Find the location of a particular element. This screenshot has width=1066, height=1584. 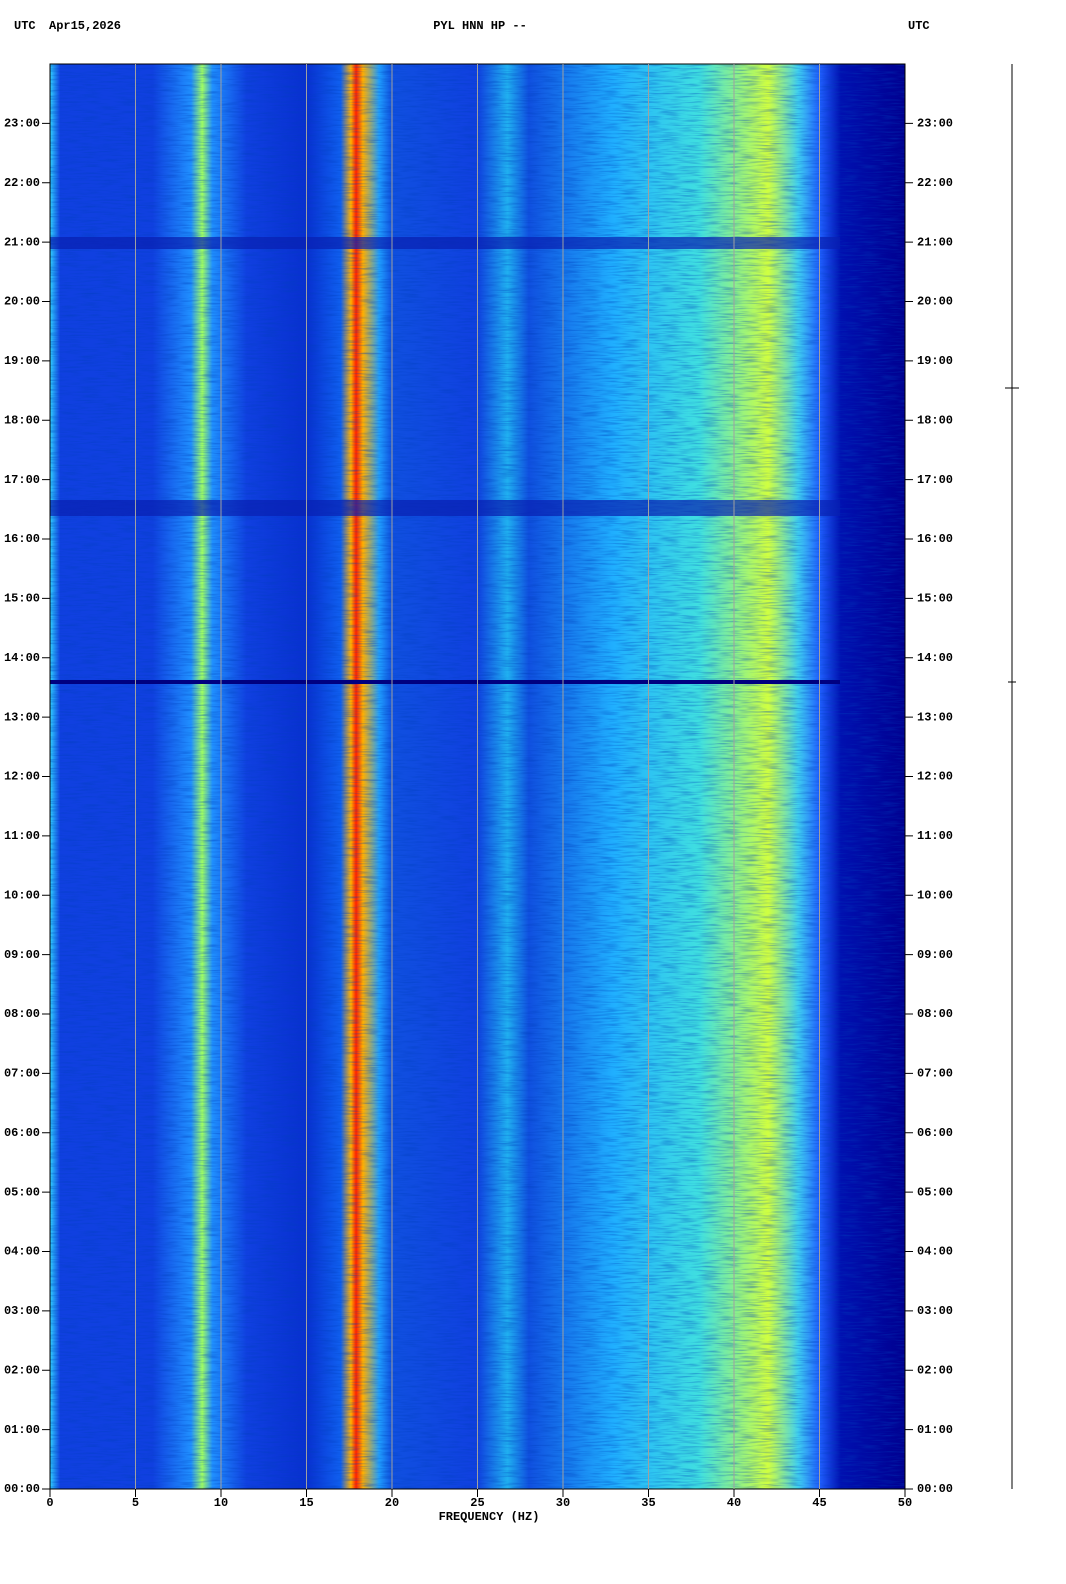

x-tick-label: 10 is located at coordinates (221, 1503).